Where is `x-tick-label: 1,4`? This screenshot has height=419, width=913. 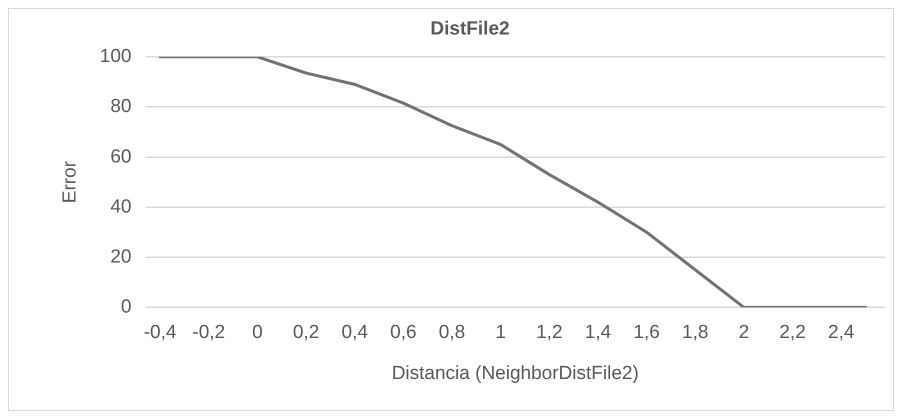 x-tick-label: 1,4 is located at coordinates (598, 333).